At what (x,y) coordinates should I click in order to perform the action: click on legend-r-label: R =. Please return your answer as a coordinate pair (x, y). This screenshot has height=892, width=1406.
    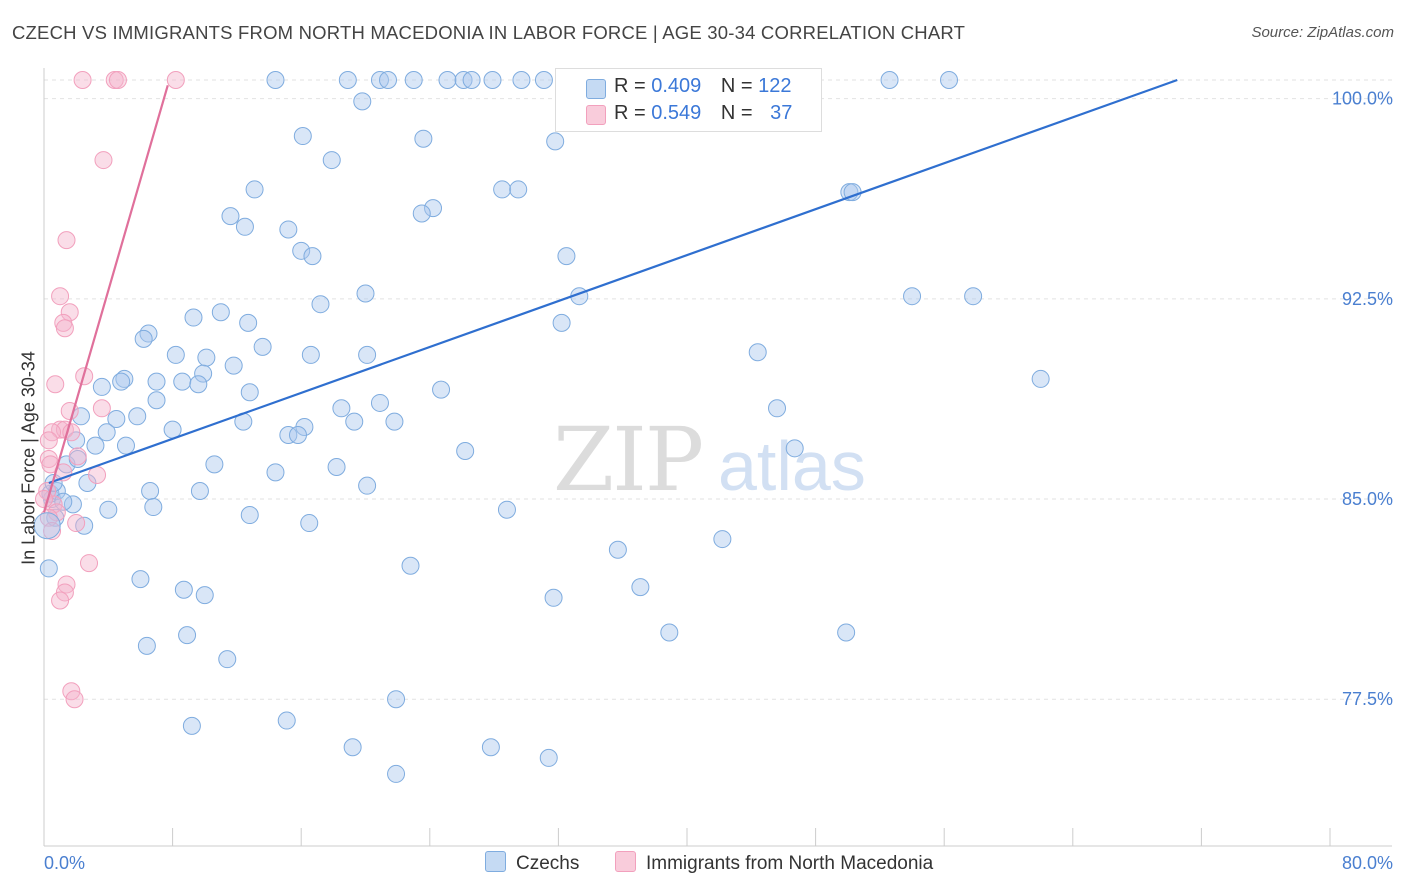
    Looking at the image, I should click on (630, 86).